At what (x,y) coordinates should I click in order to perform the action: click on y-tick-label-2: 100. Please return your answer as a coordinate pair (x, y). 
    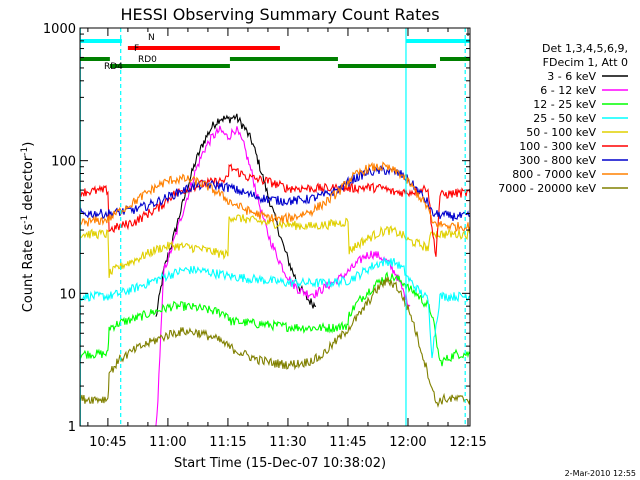
    Looking at the image, I should click on (63, 162).